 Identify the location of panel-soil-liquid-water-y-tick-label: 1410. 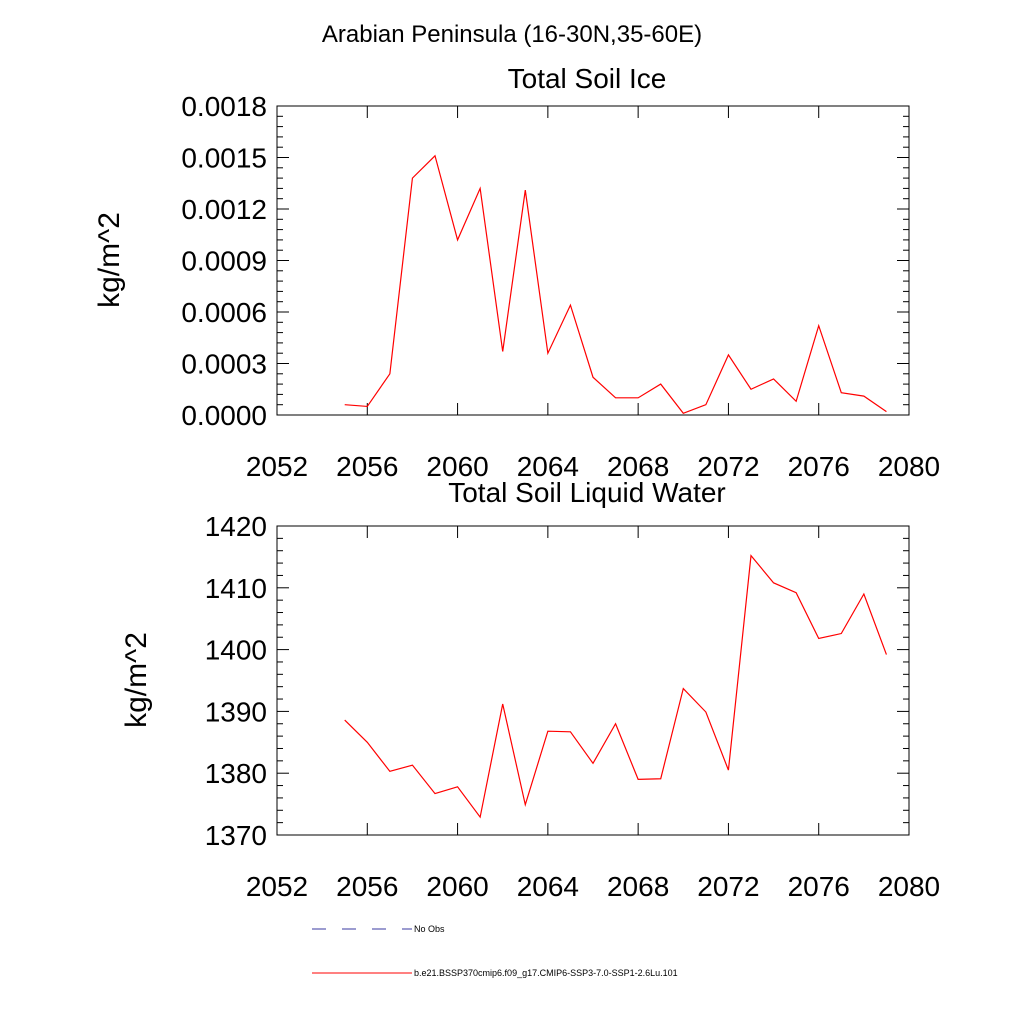
(236, 588).